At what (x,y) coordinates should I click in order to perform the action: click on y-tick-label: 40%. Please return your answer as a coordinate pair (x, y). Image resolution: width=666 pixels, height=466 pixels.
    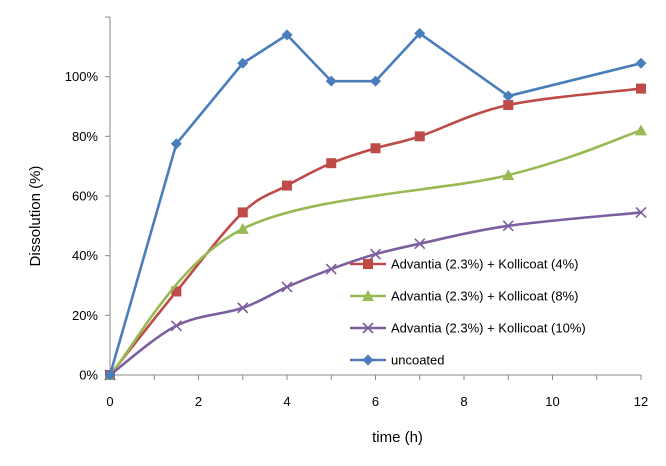
    Looking at the image, I should click on (85, 255).